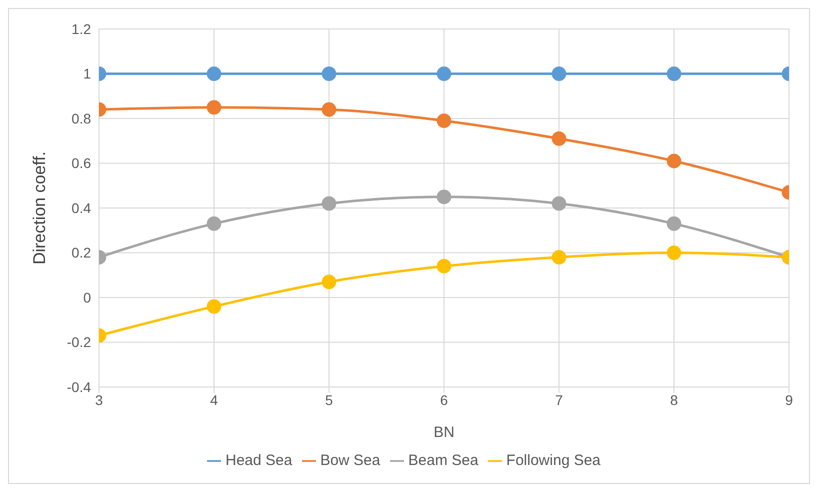 The height and width of the screenshot is (492, 818). What do you see at coordinates (443, 460) in the screenshot?
I see `legend-label: Beam Sea` at bounding box center [443, 460].